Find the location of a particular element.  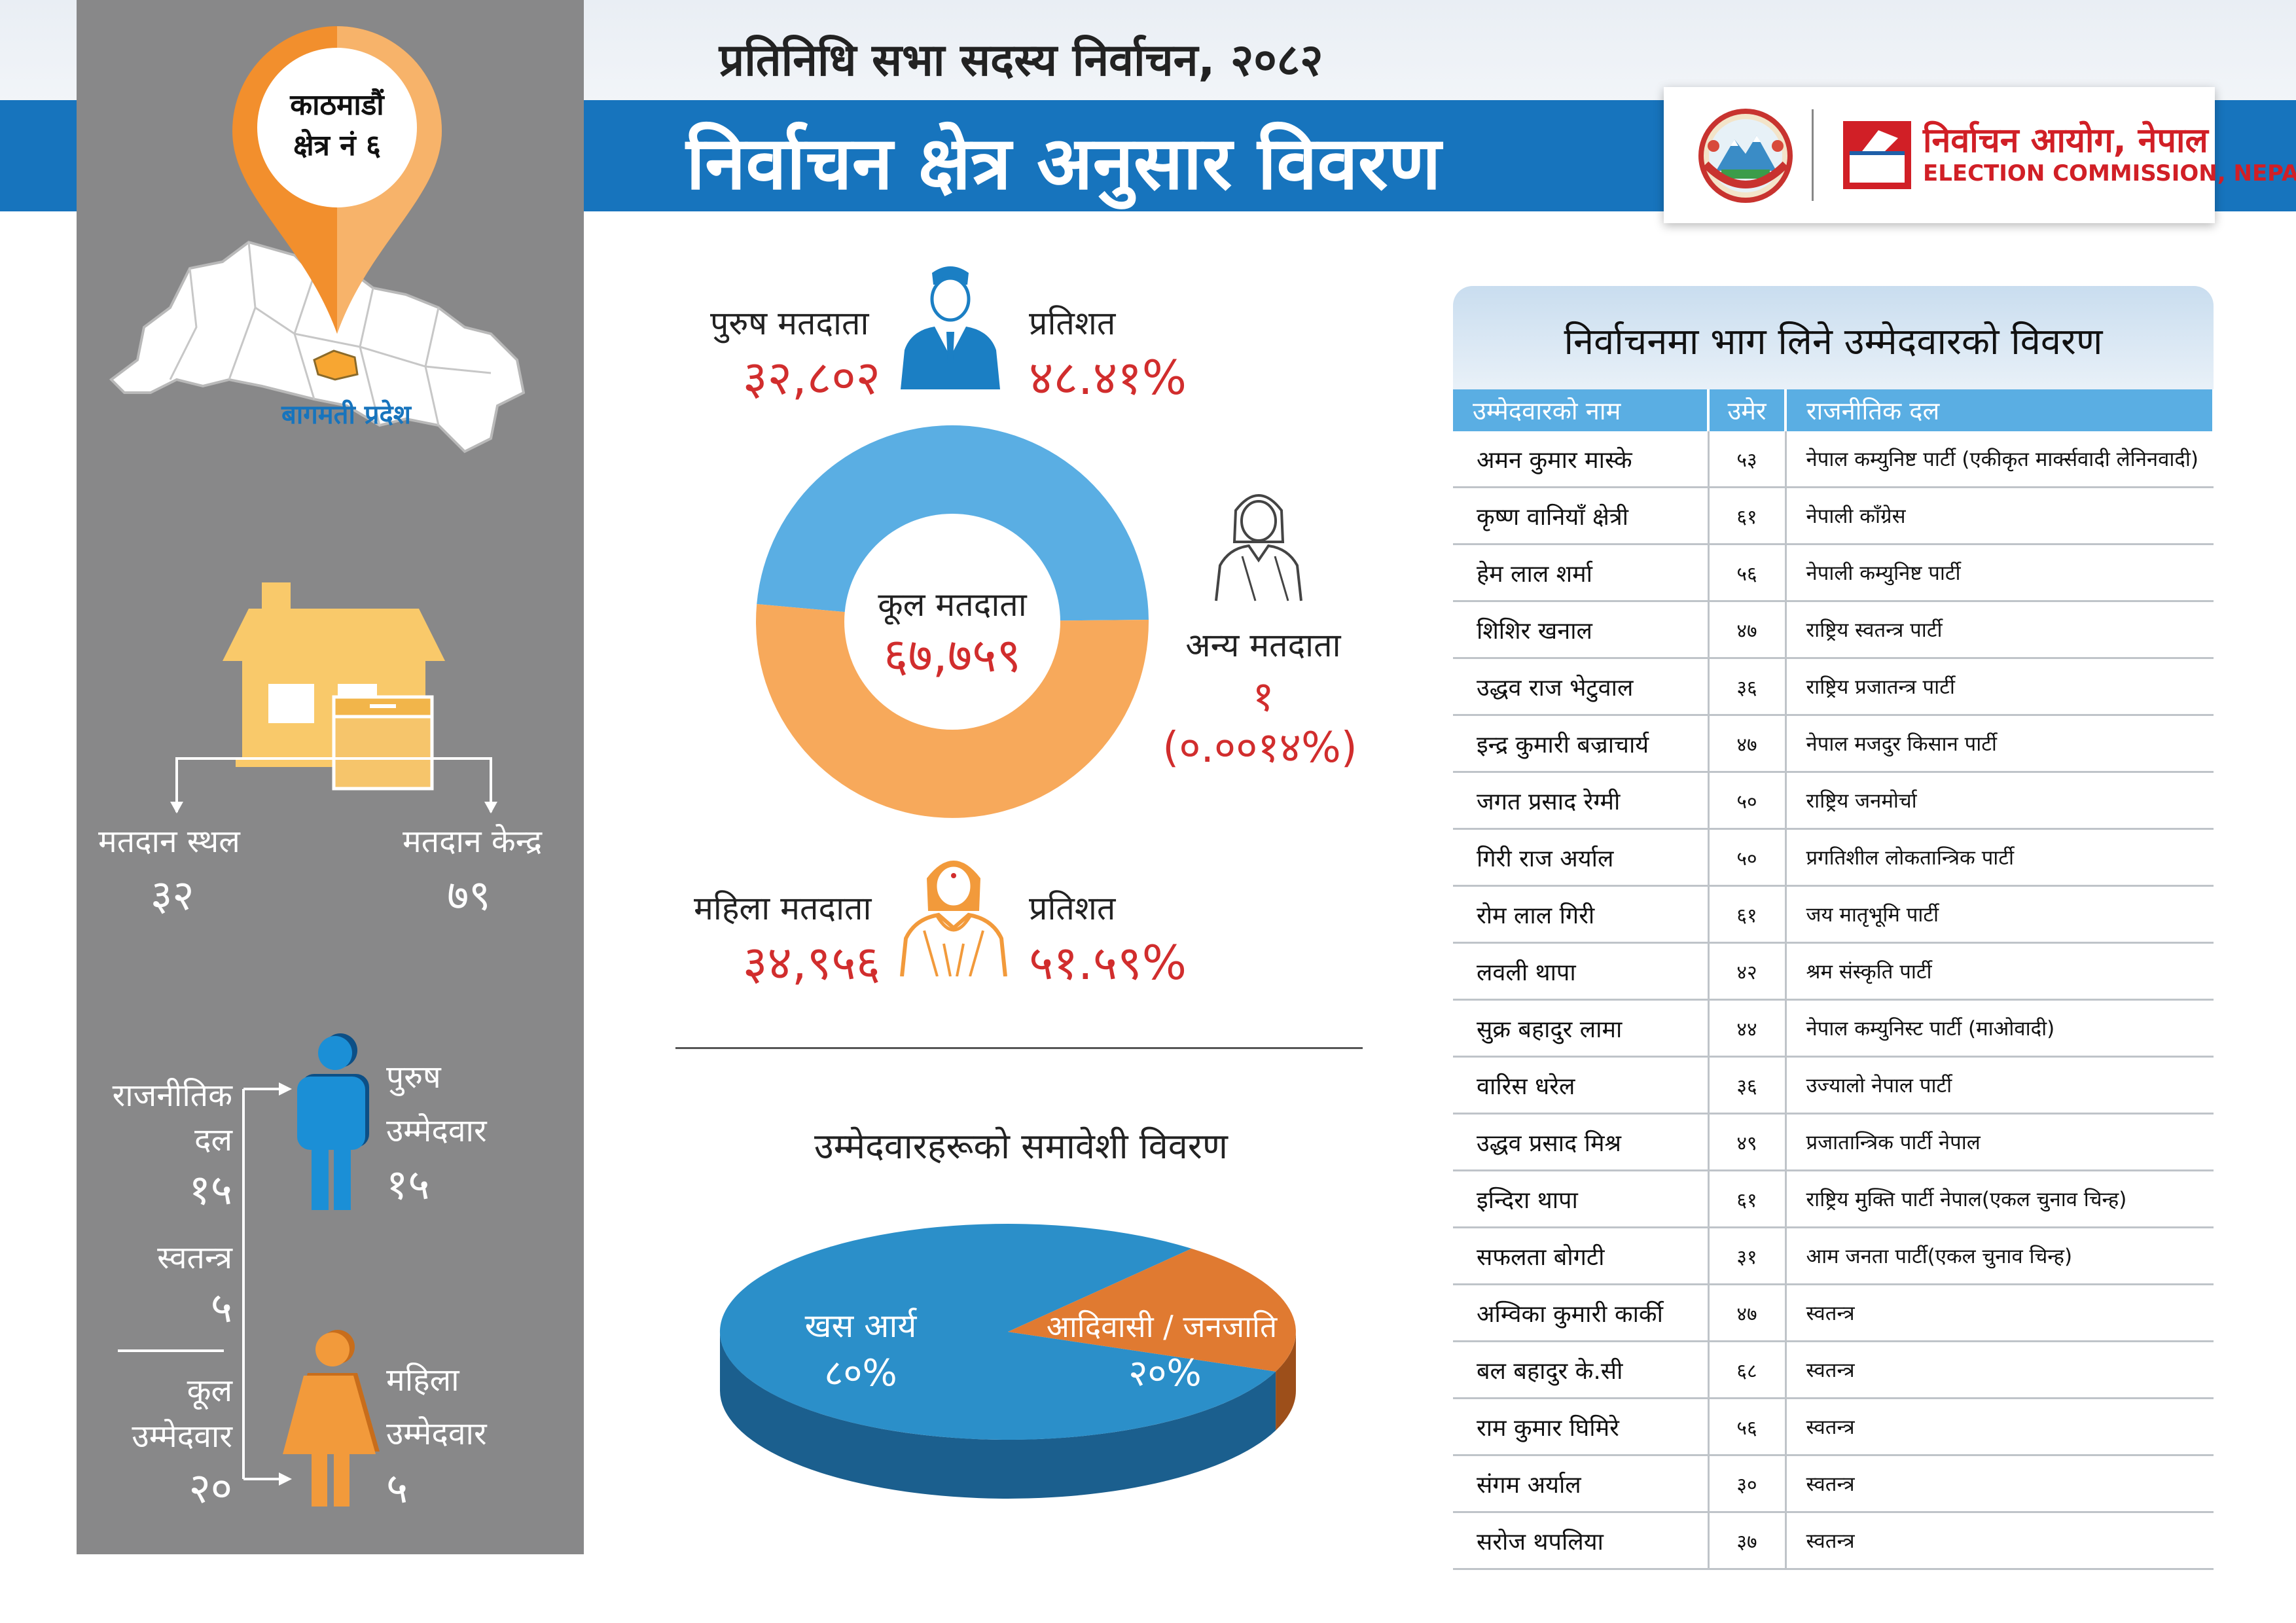

candidate-name: कृष्ण वानियाँ क्षेत्री is located at coordinates (1581, 516).